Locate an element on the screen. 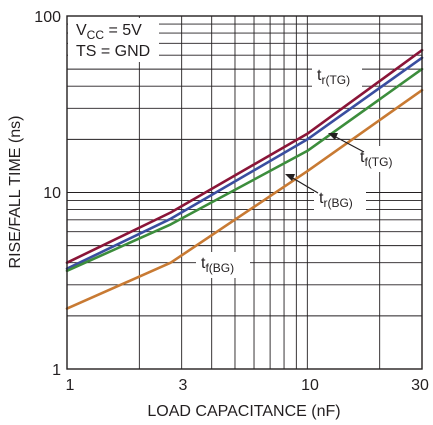  x-tick-label-30: 30 is located at coordinates (420, 385).